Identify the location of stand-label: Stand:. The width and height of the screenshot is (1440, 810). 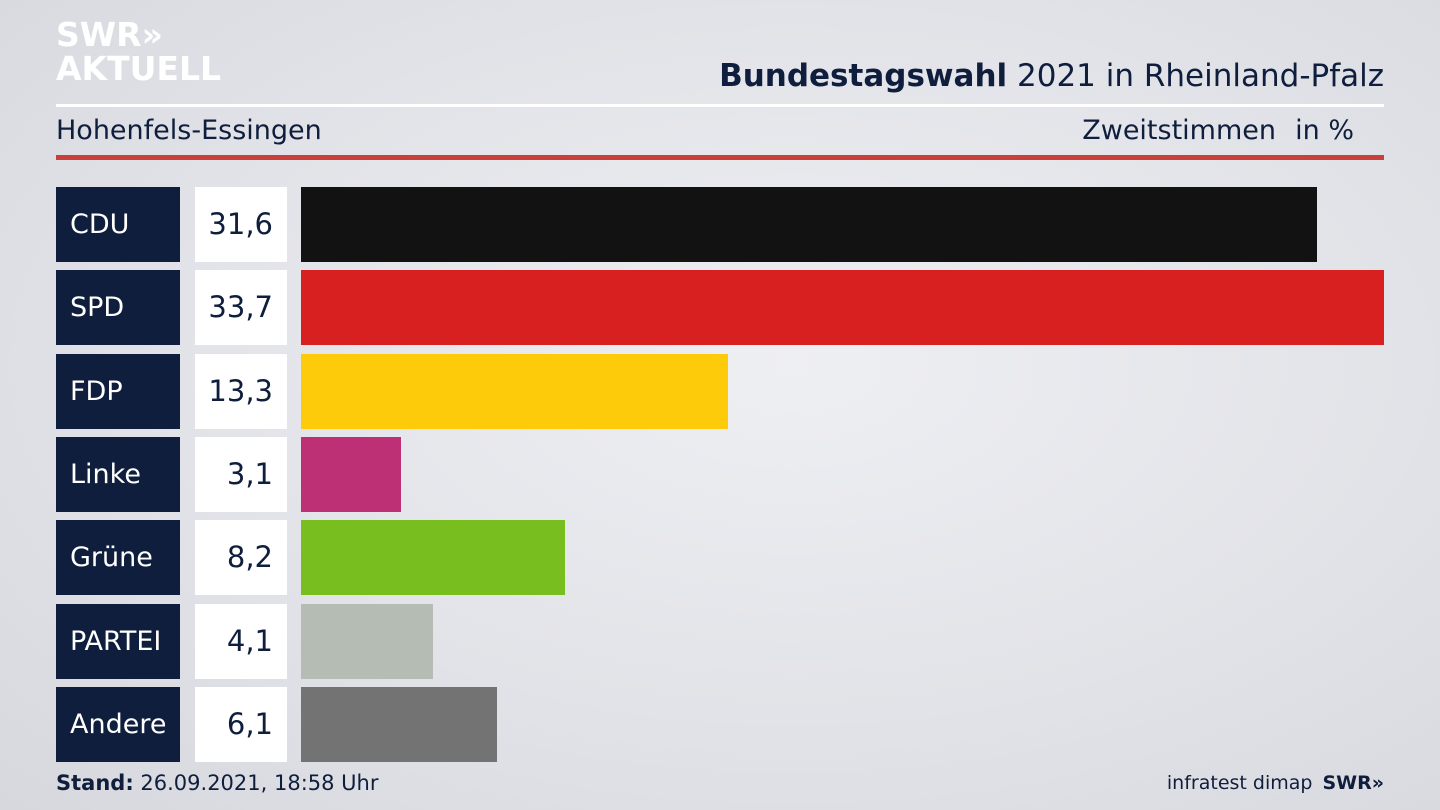
(95, 783).